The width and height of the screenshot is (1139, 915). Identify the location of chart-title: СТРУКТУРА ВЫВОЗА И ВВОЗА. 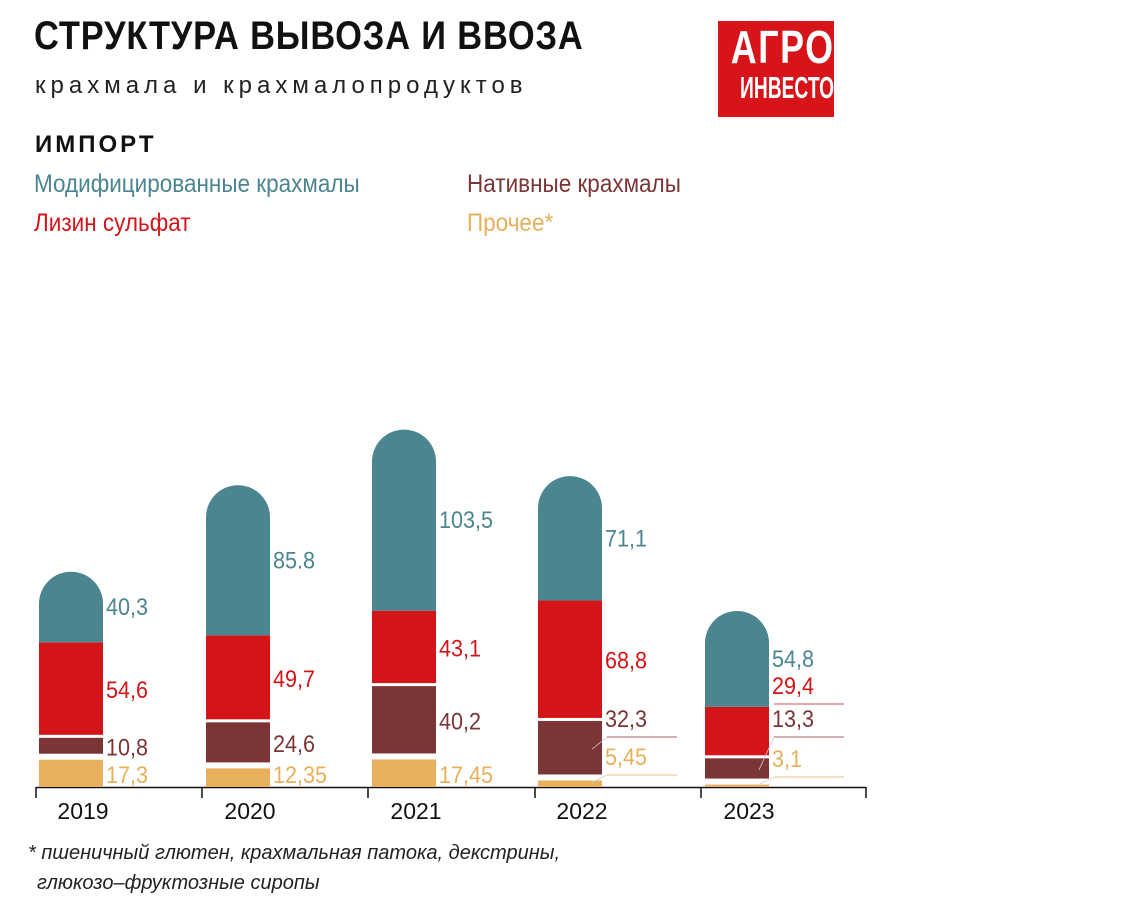
(309, 36).